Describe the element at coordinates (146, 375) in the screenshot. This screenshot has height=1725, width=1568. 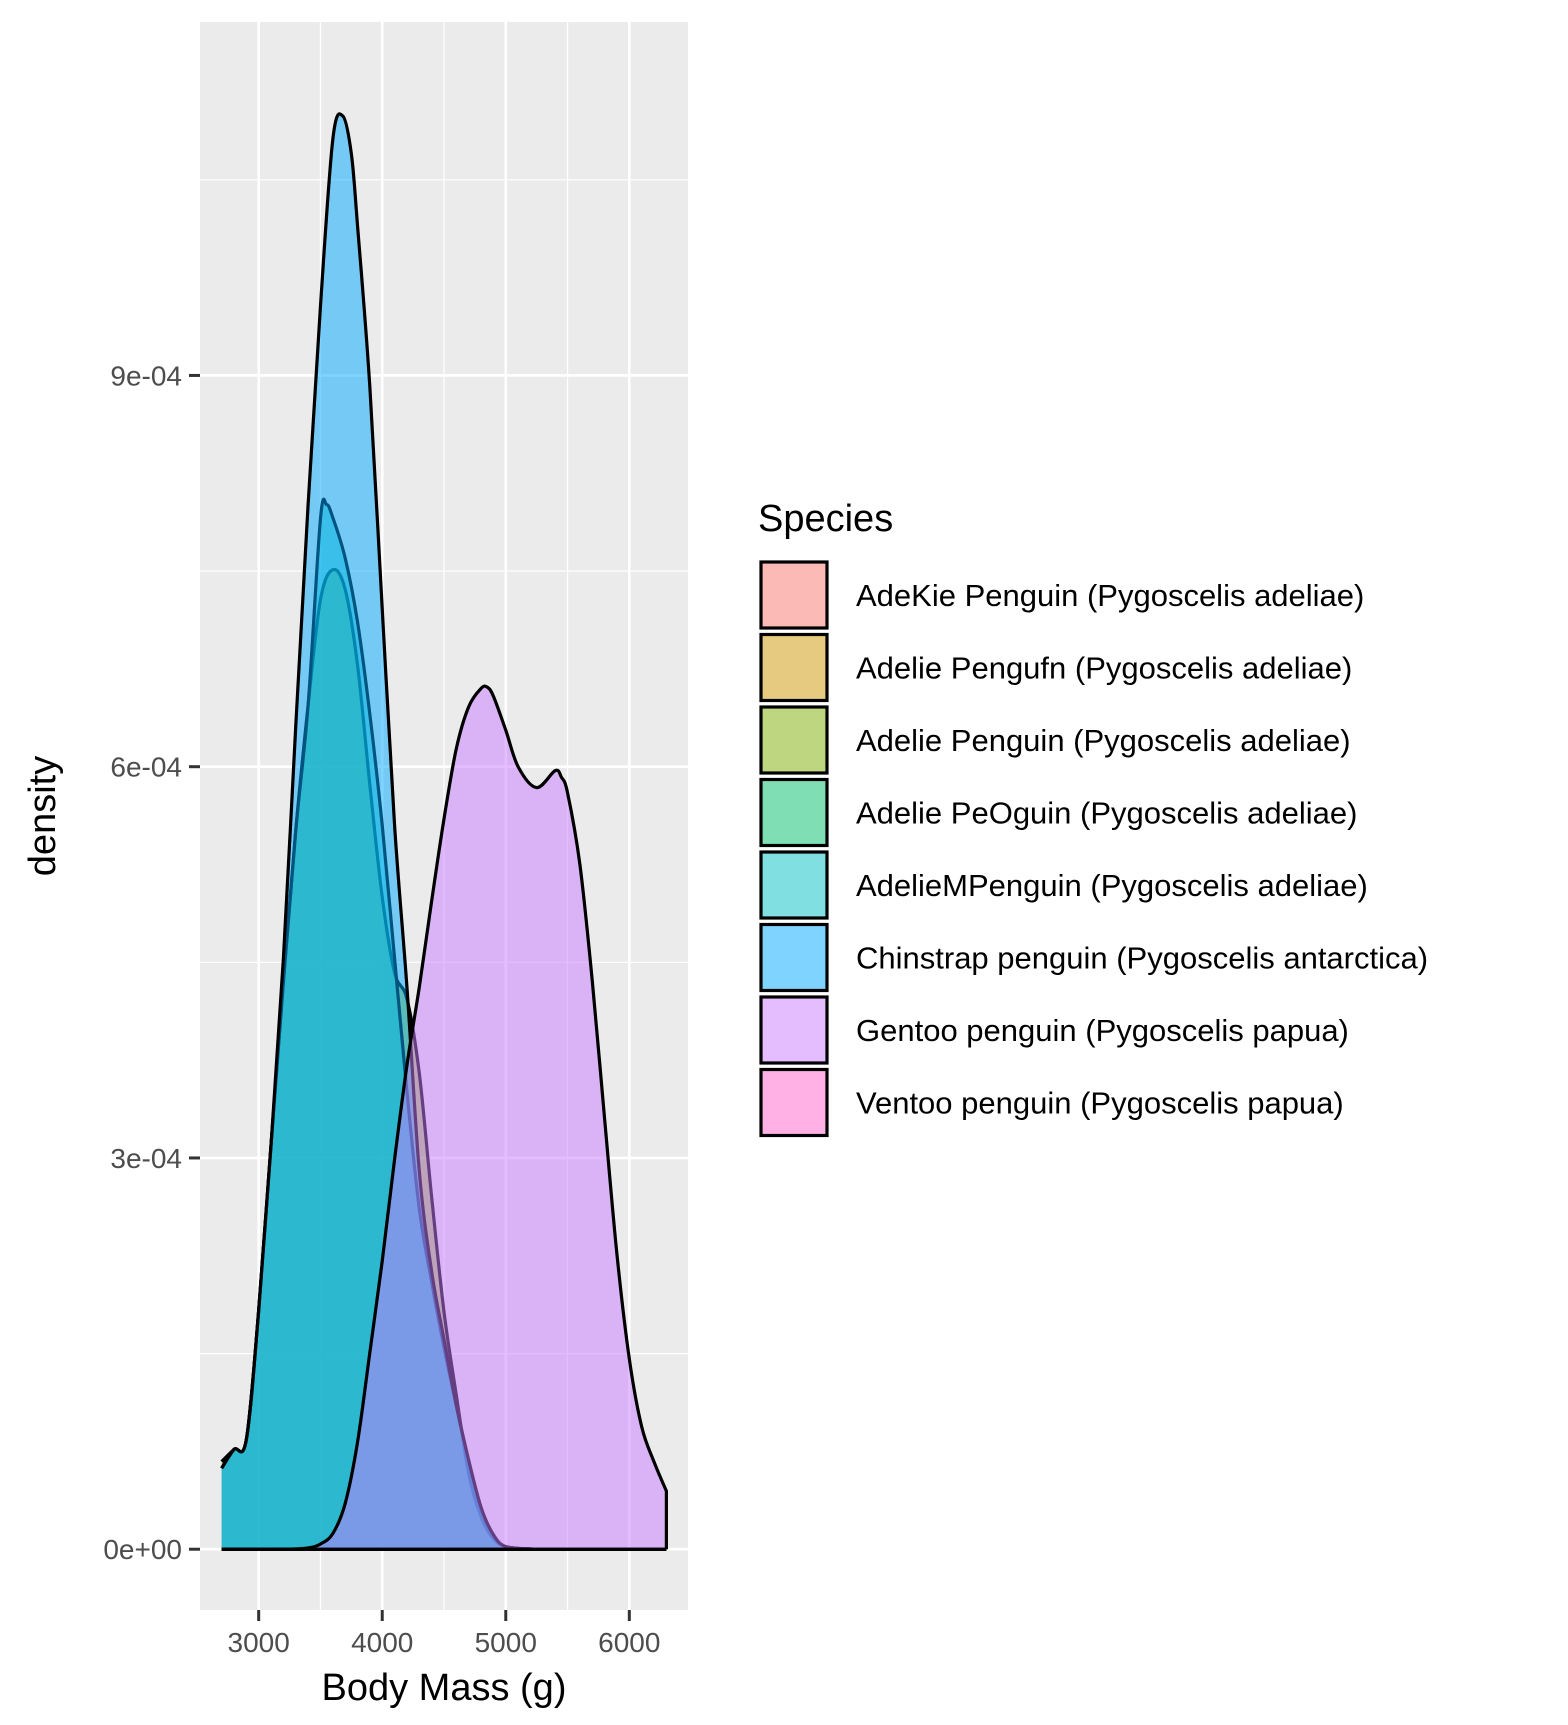
I see `y-tick-label: 9e-04` at that location.